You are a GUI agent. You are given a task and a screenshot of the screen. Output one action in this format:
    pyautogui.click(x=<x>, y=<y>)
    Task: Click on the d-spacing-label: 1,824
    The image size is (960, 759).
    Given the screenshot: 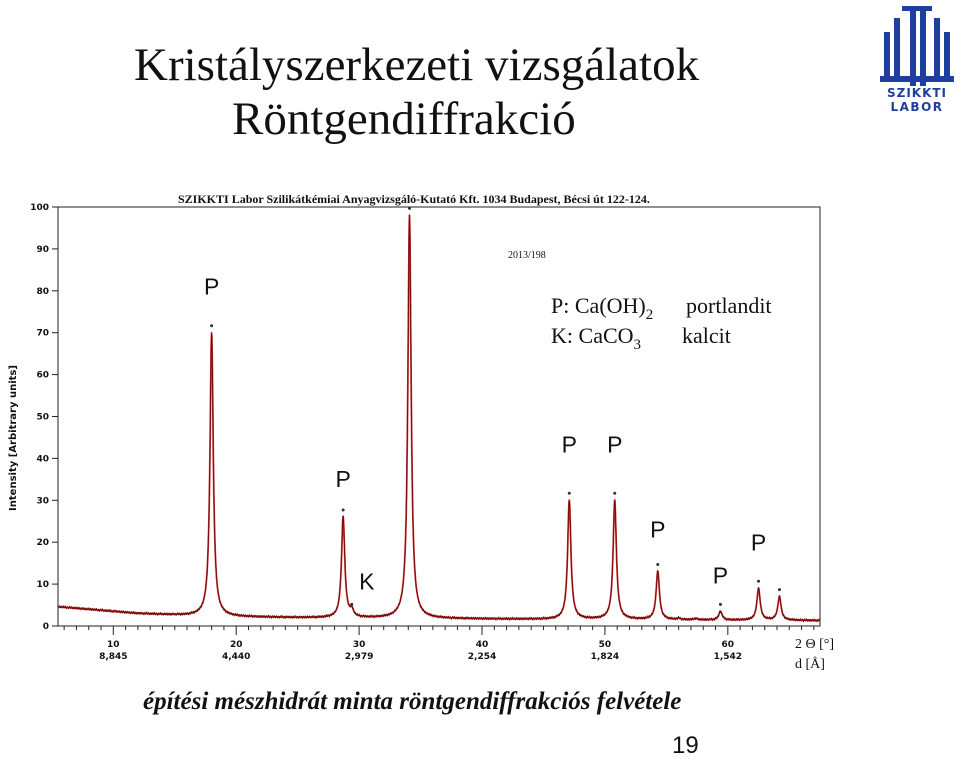 What is the action you would take?
    pyautogui.click(x=605, y=657)
    